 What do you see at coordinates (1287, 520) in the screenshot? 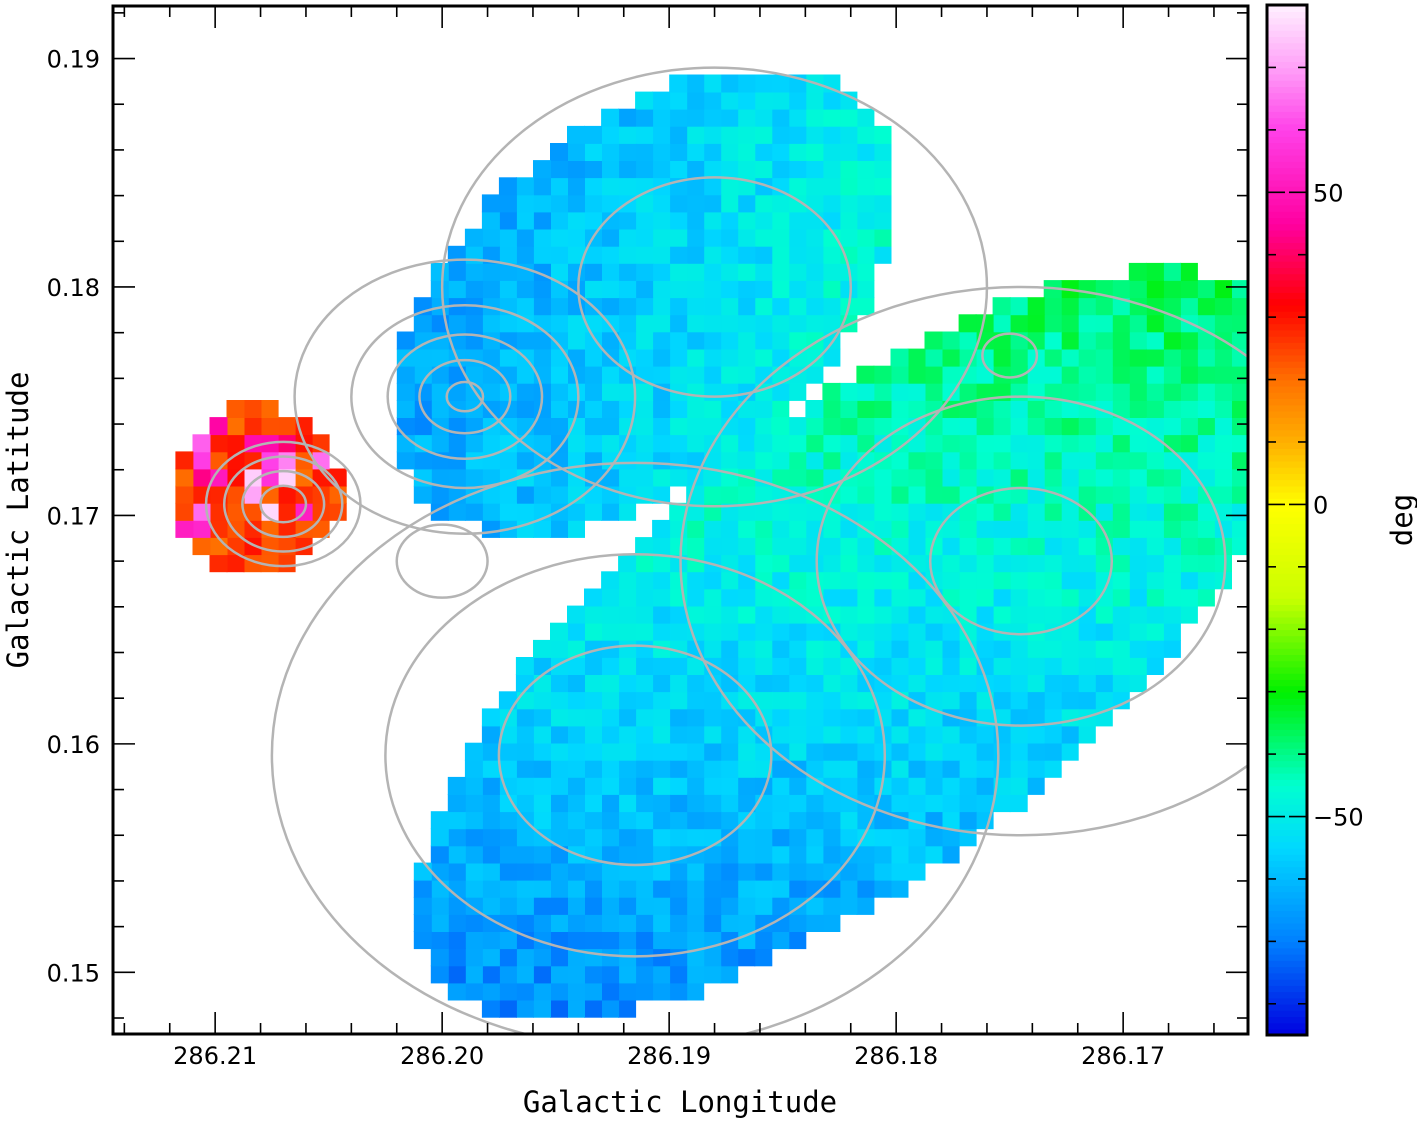
I see `colorbar-frame` at bounding box center [1287, 520].